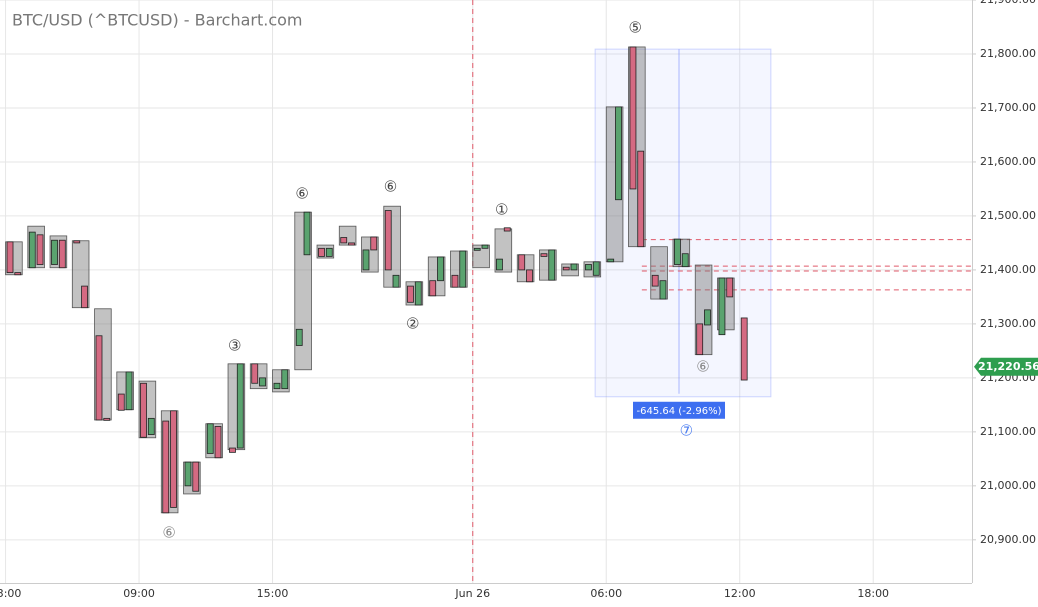 This screenshot has height=607, width=1038. I want to click on annotation: ⑦, so click(686, 430).